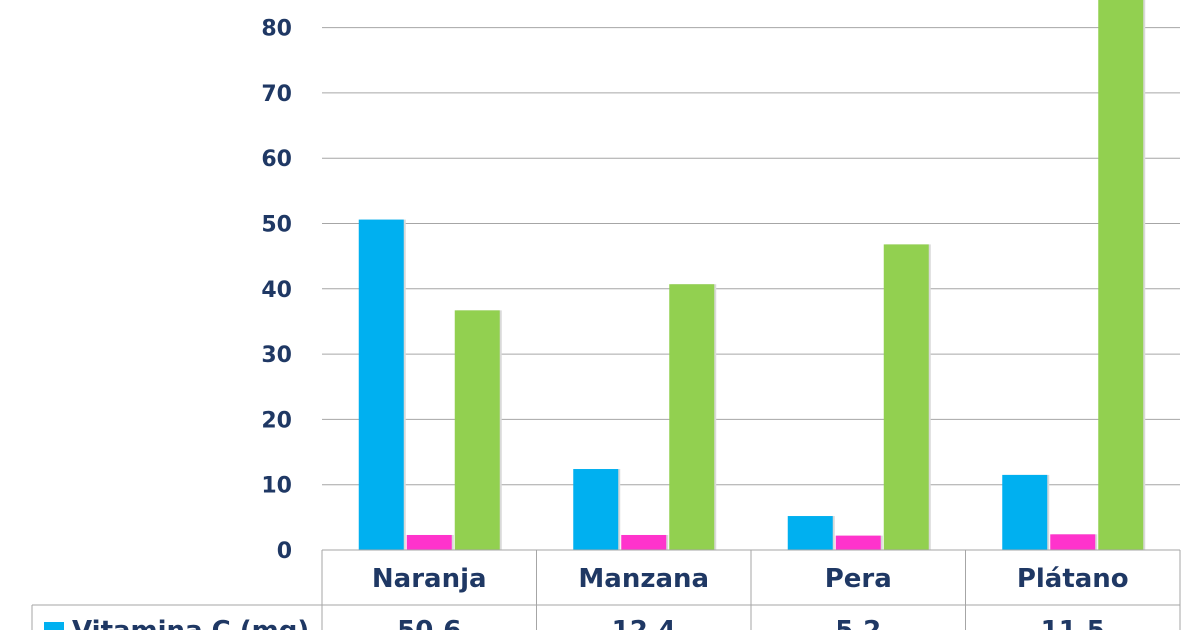 The height and width of the screenshot is (630, 1200). I want to click on x-category-label: Plátano, so click(1073, 579).